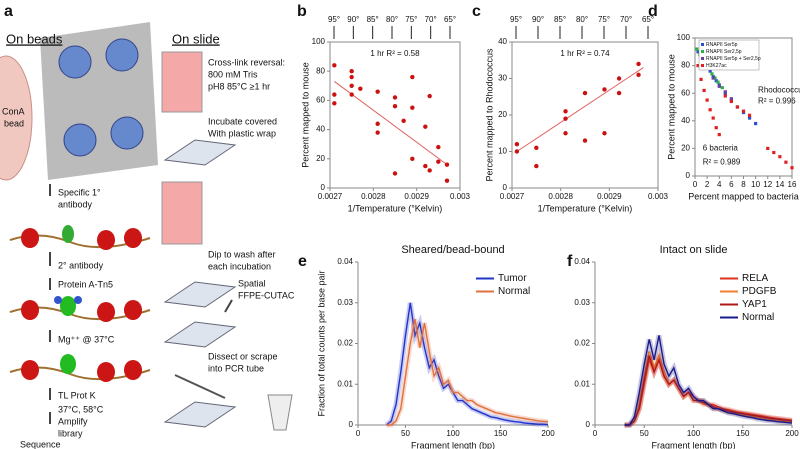 The width and height of the screenshot is (800, 449). What do you see at coordinates (693, 444) in the screenshot?
I see `x-axis-label: Fragment length (bp)` at bounding box center [693, 444].